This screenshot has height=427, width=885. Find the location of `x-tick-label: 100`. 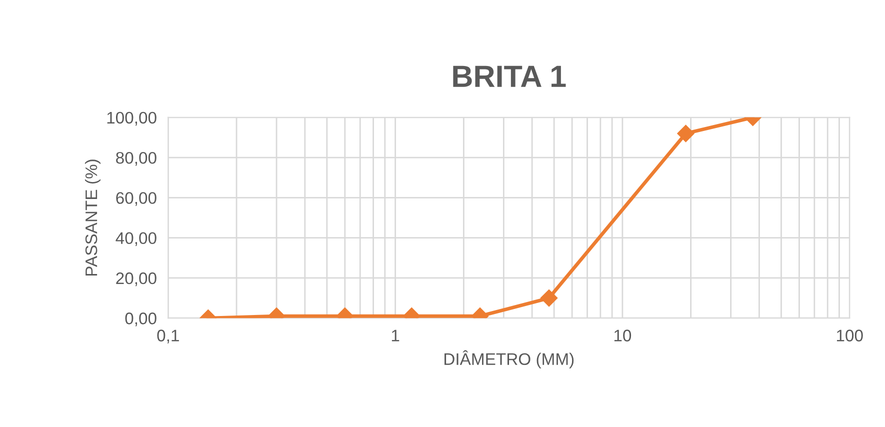

x-tick-label: 100 is located at coordinates (849, 336).